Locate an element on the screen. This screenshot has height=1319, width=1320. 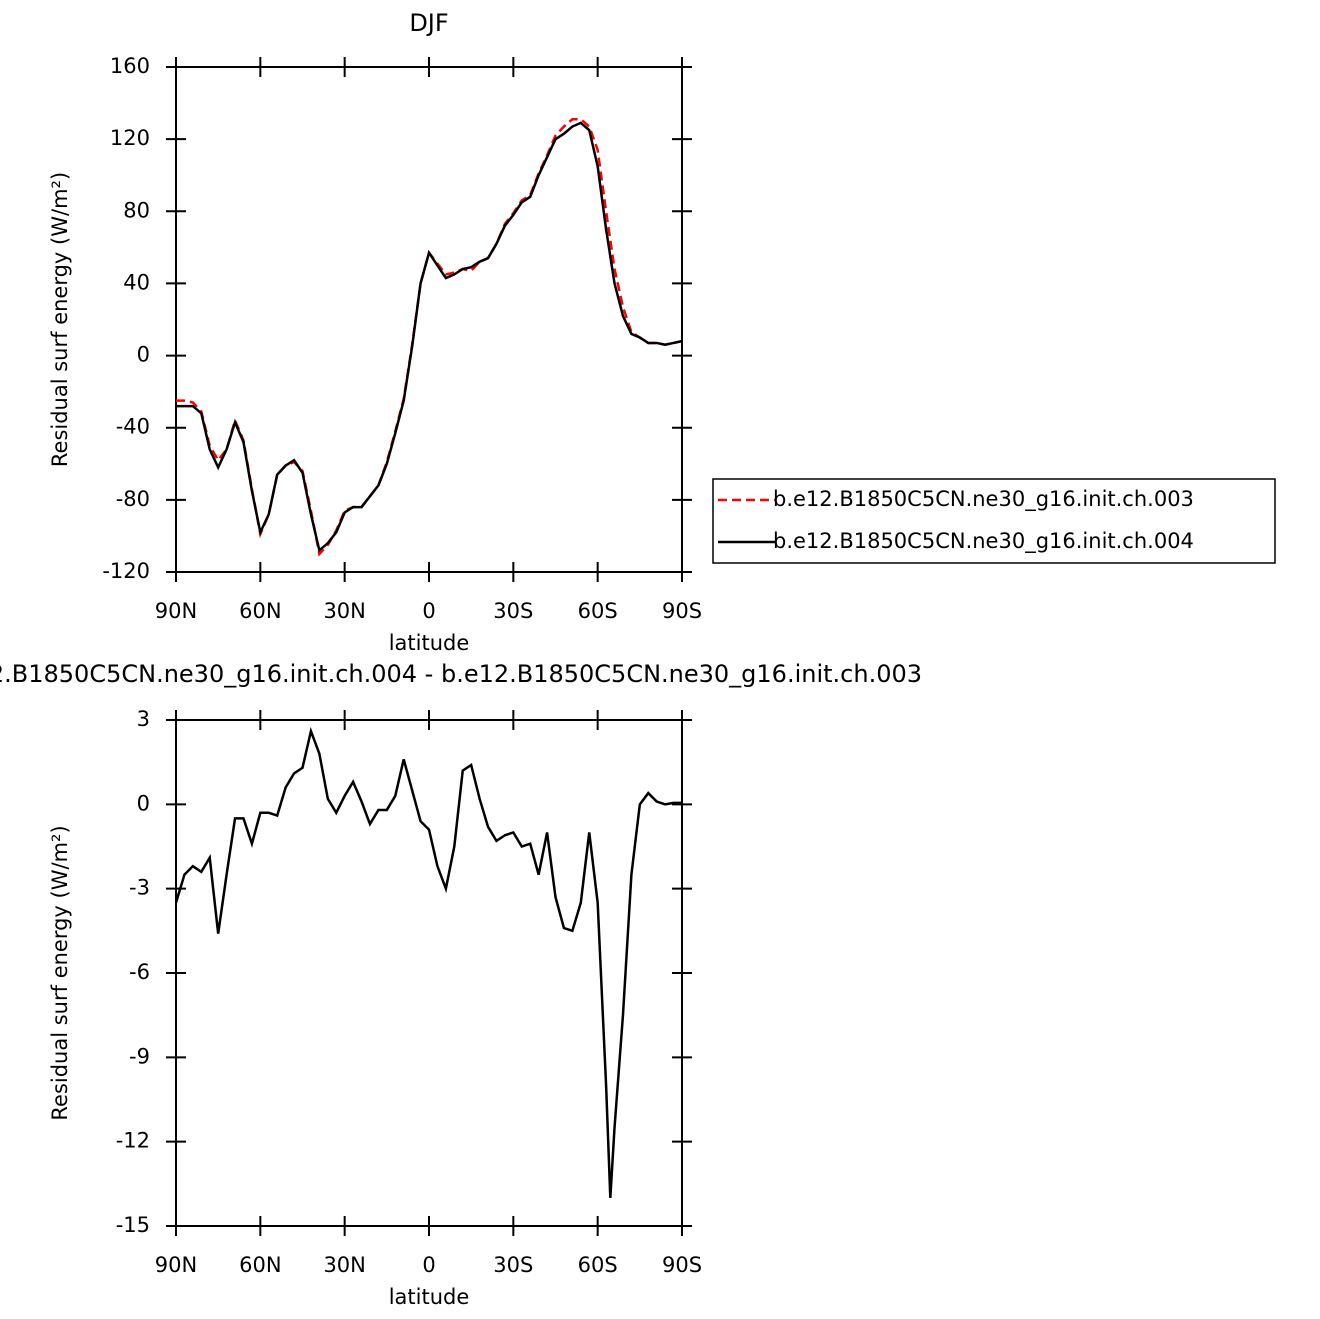
y-tick-label: 40 is located at coordinates (136, 282).